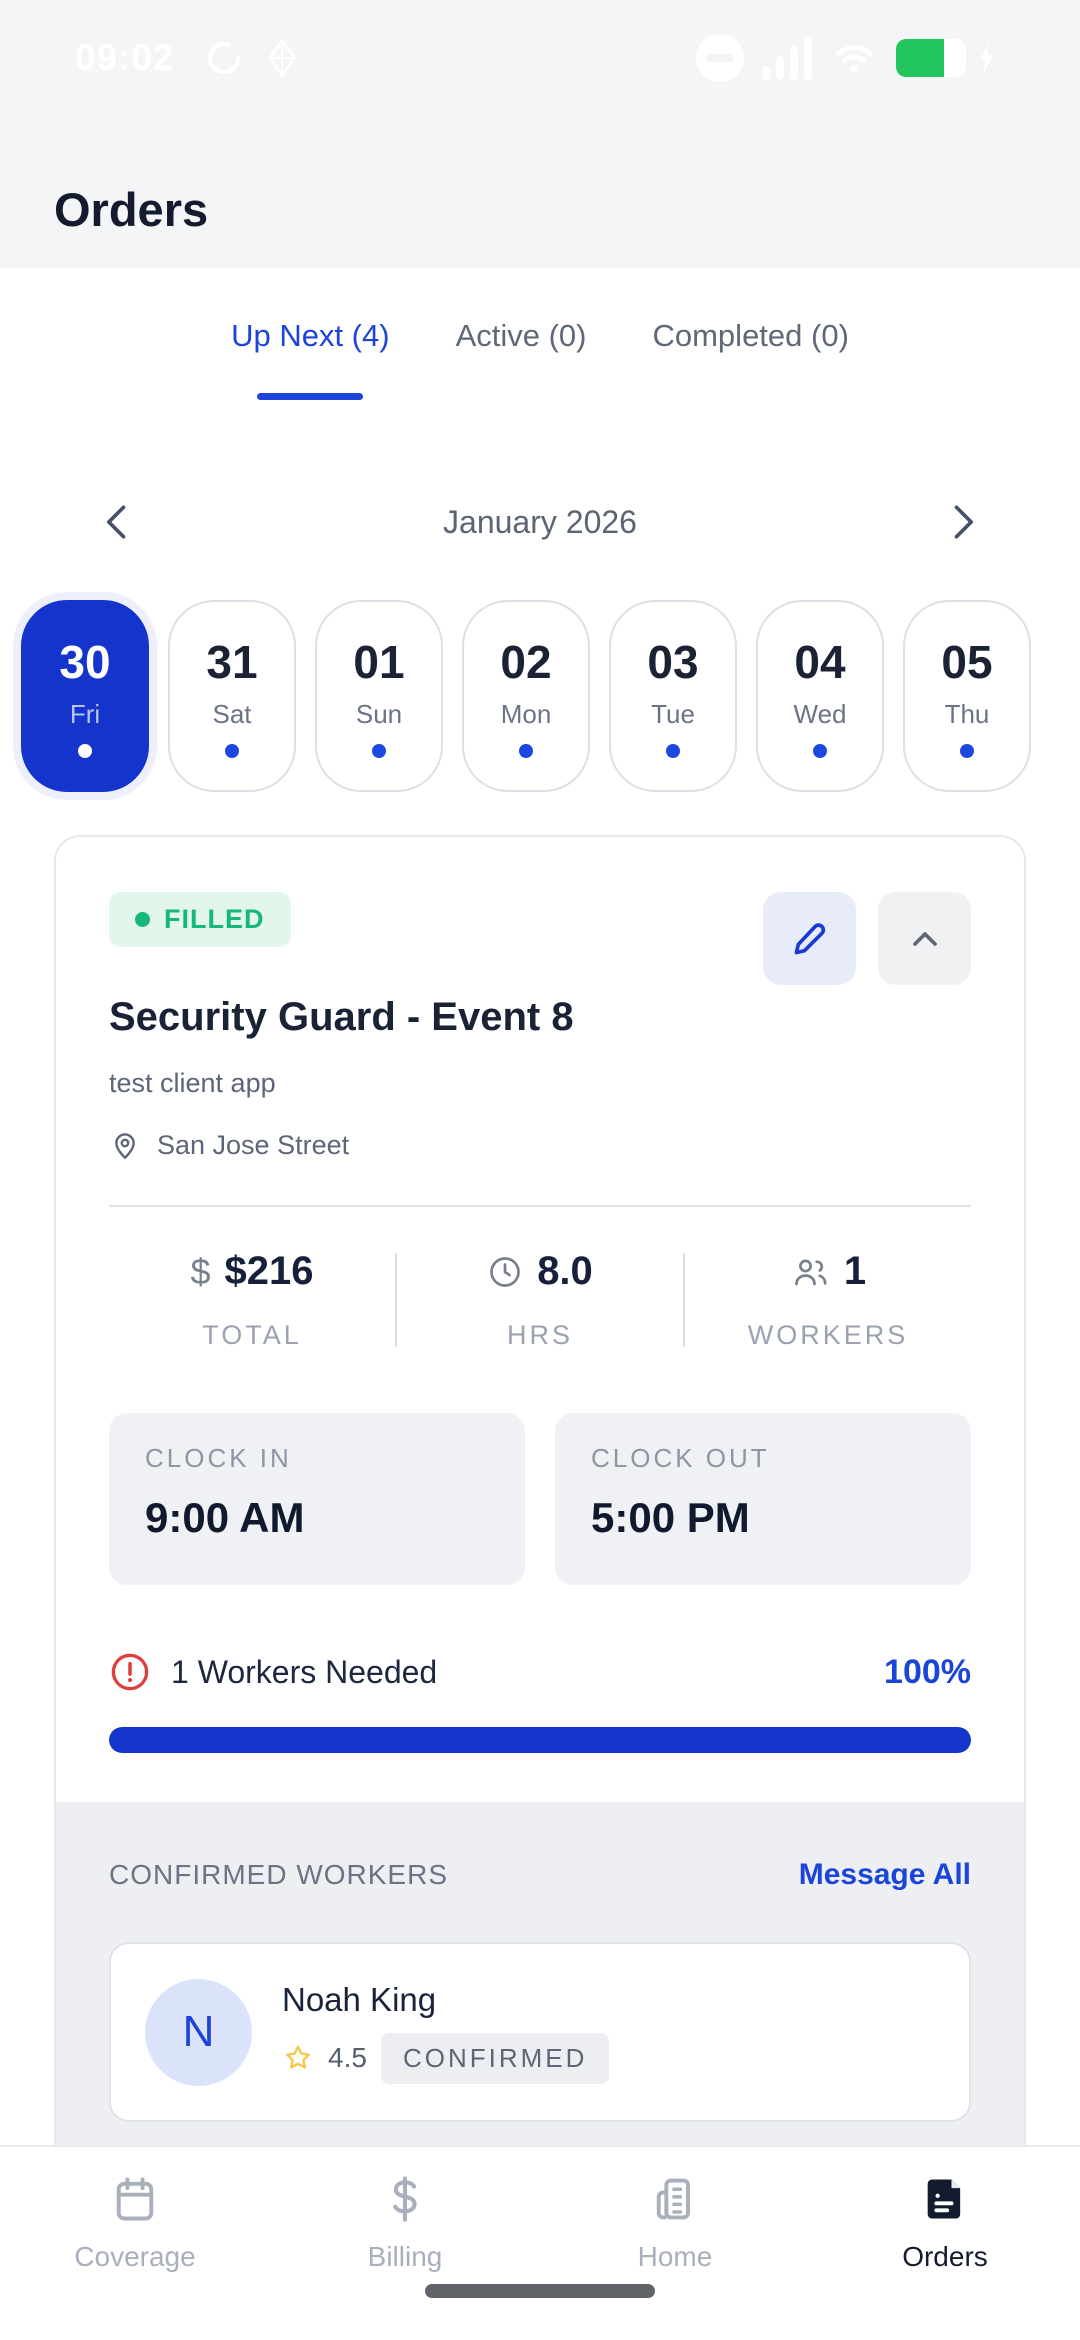 This screenshot has width=1080, height=2340. What do you see at coordinates (135, 2199) in the screenshot?
I see `calendar-icon` at bounding box center [135, 2199].